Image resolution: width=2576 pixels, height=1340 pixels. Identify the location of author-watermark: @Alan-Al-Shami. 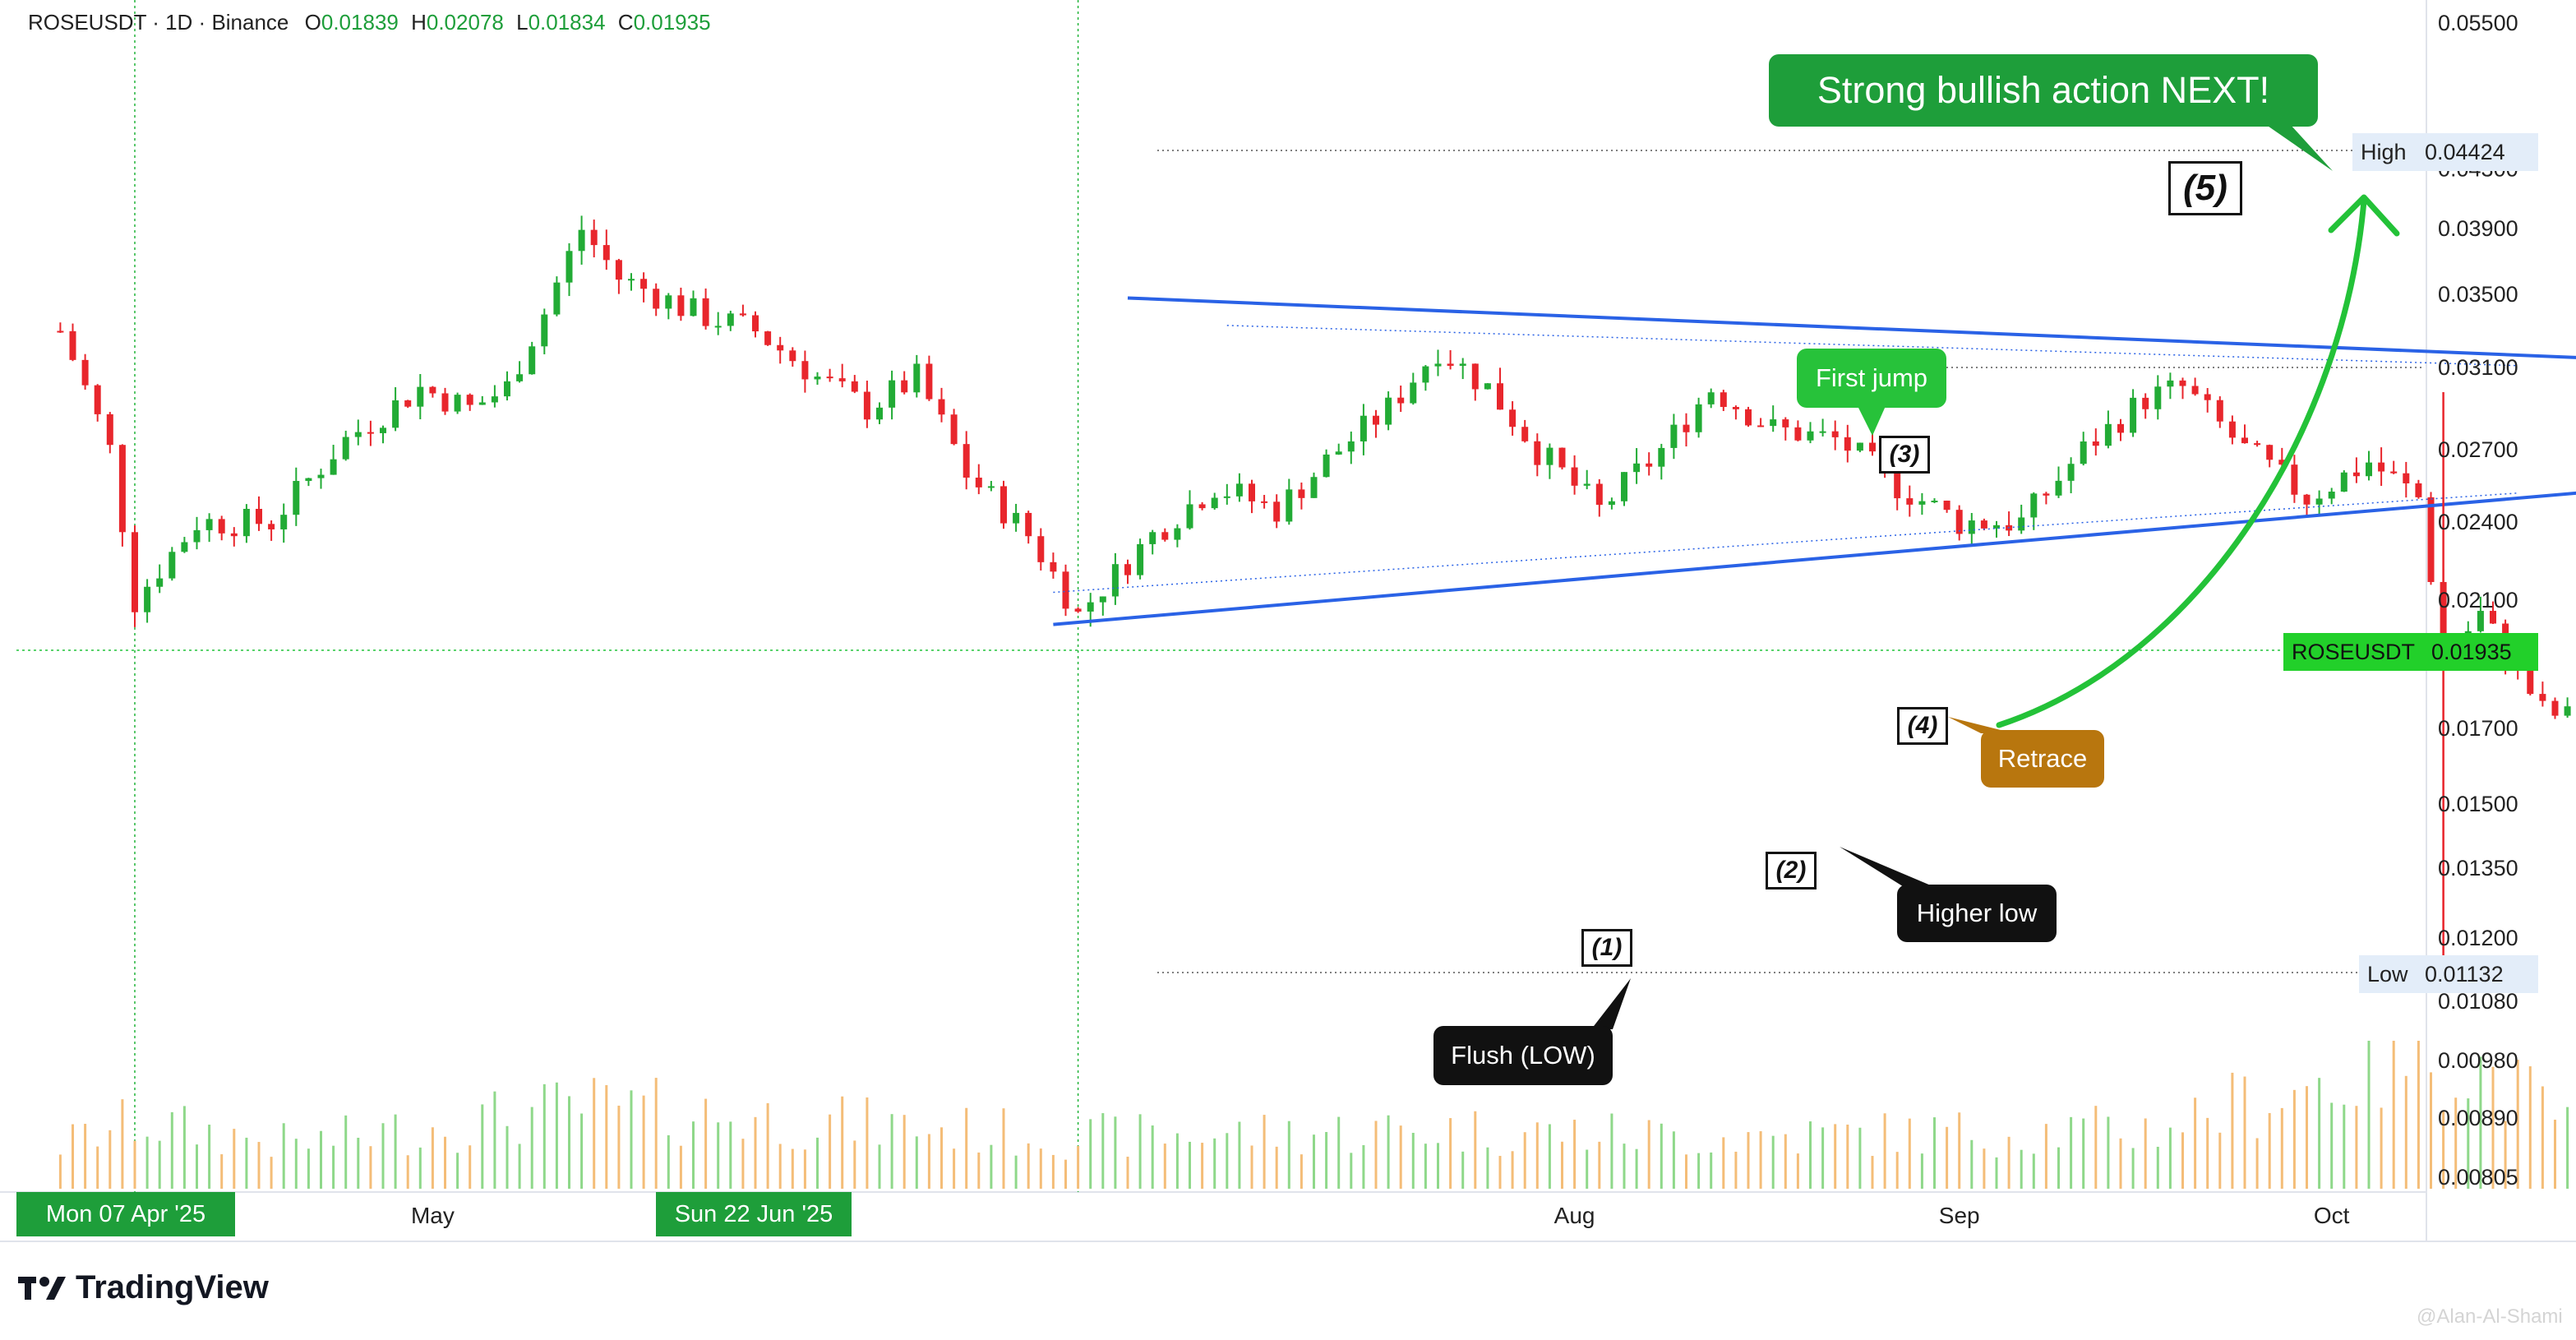
(2490, 1316).